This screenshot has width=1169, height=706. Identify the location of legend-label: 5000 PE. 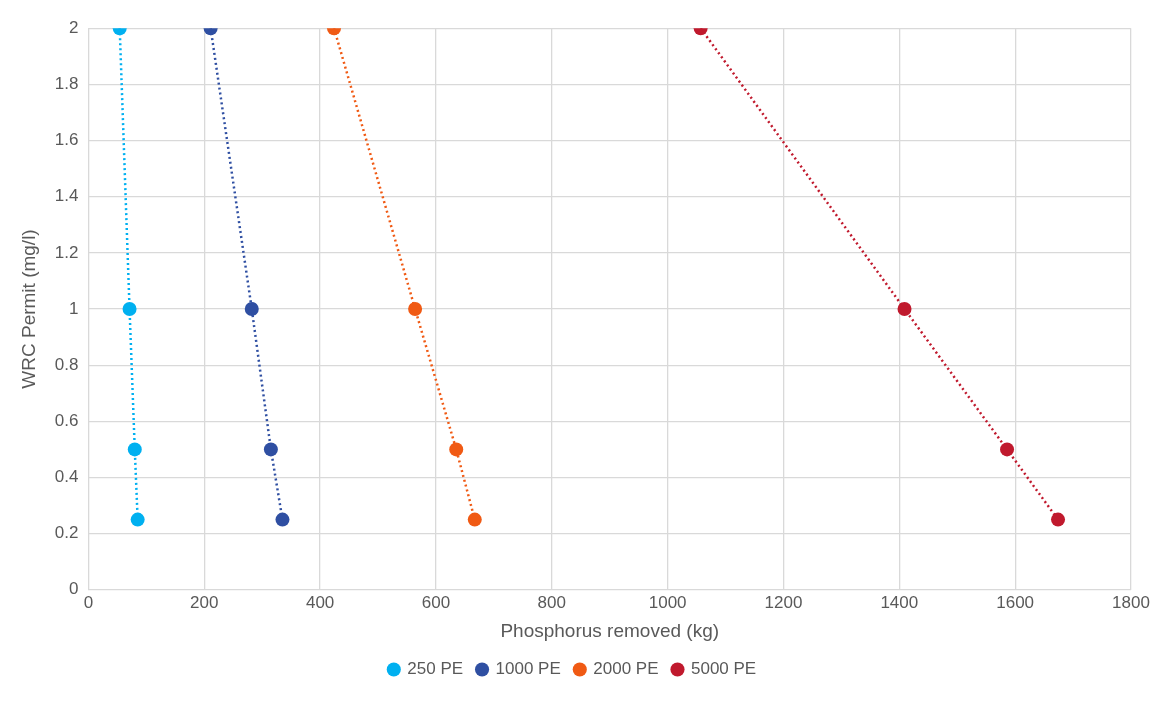
(723, 669).